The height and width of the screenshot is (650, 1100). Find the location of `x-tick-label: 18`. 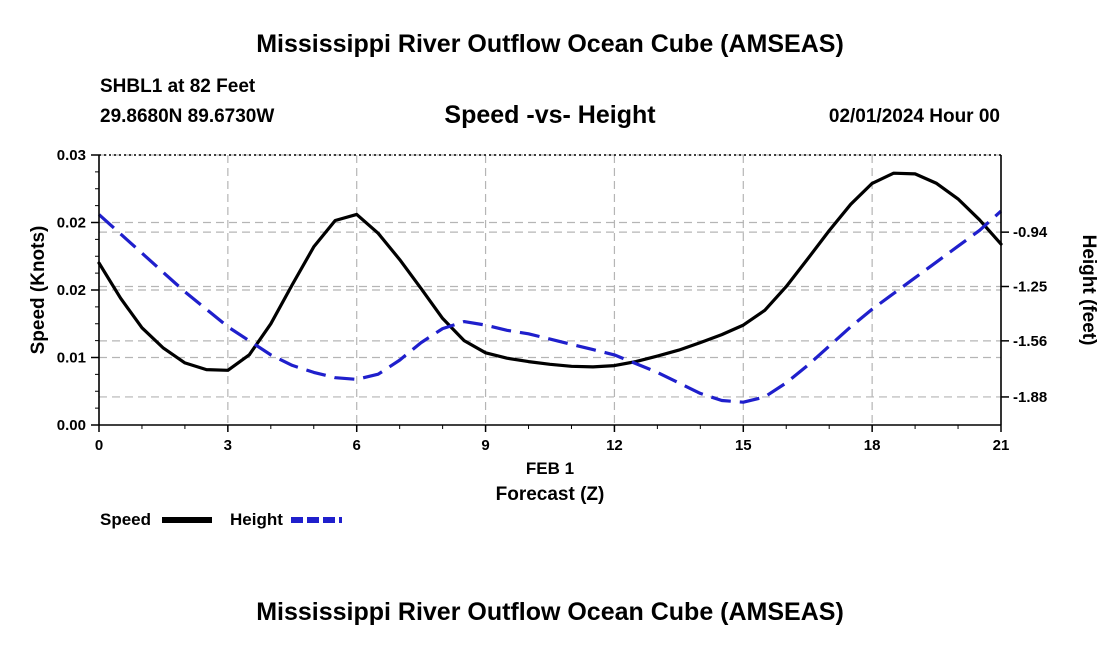

x-tick-label: 18 is located at coordinates (872, 445).